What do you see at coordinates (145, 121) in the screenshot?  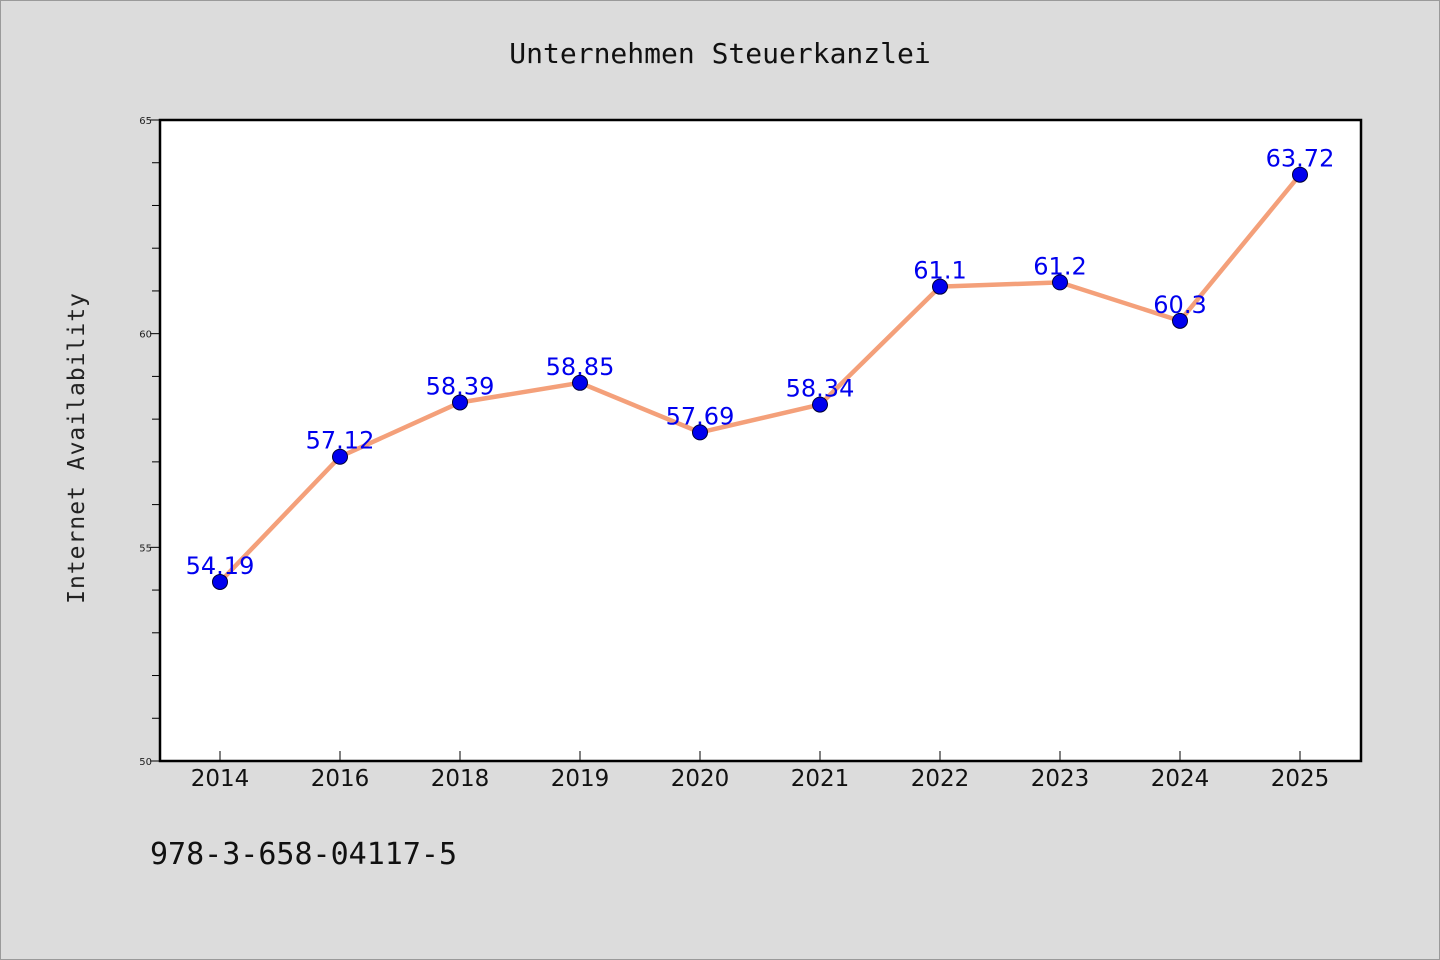 I see `y-tick-label: 65` at bounding box center [145, 121].